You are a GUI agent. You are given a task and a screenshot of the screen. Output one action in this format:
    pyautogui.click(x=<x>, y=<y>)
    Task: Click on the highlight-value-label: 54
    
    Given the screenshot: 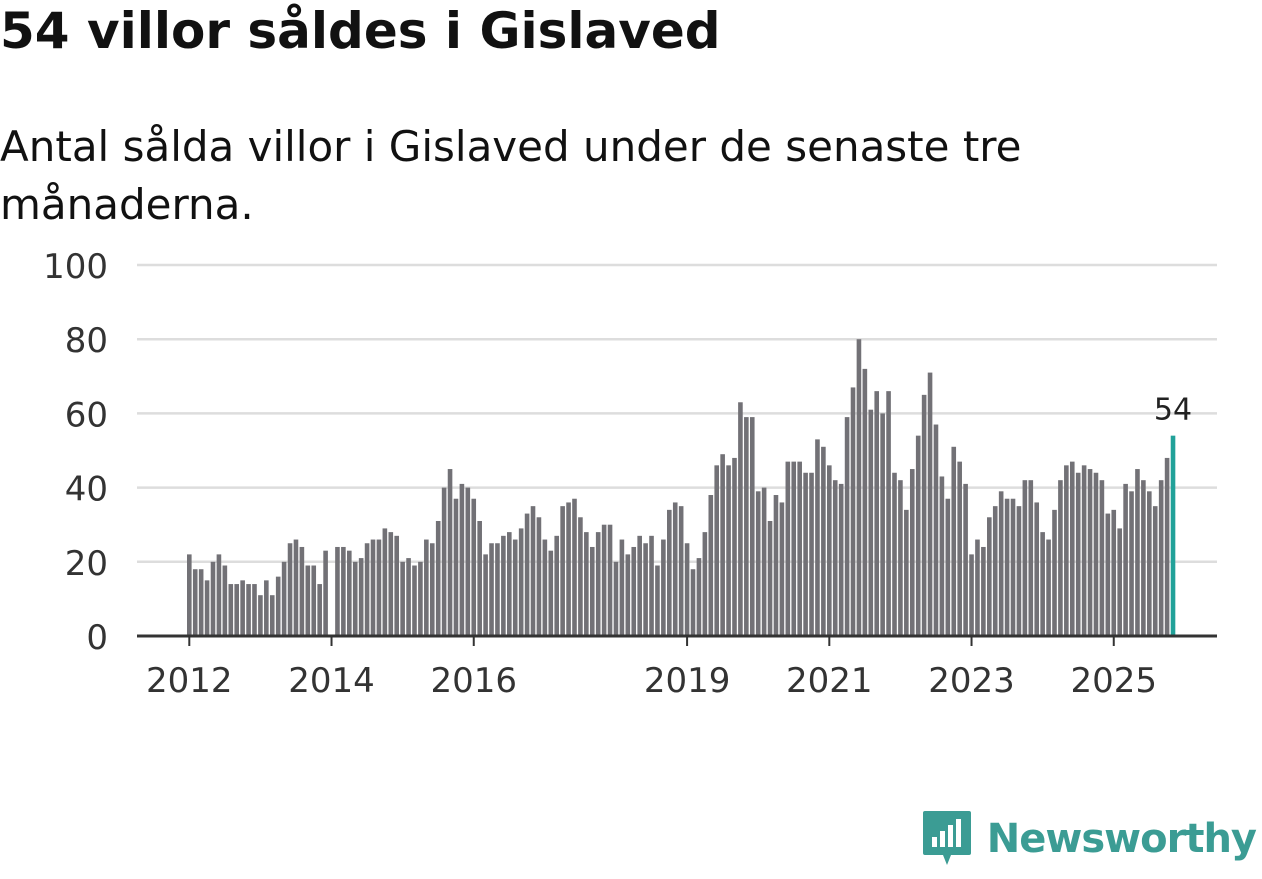 What is the action you would take?
    pyautogui.click(x=1173, y=410)
    